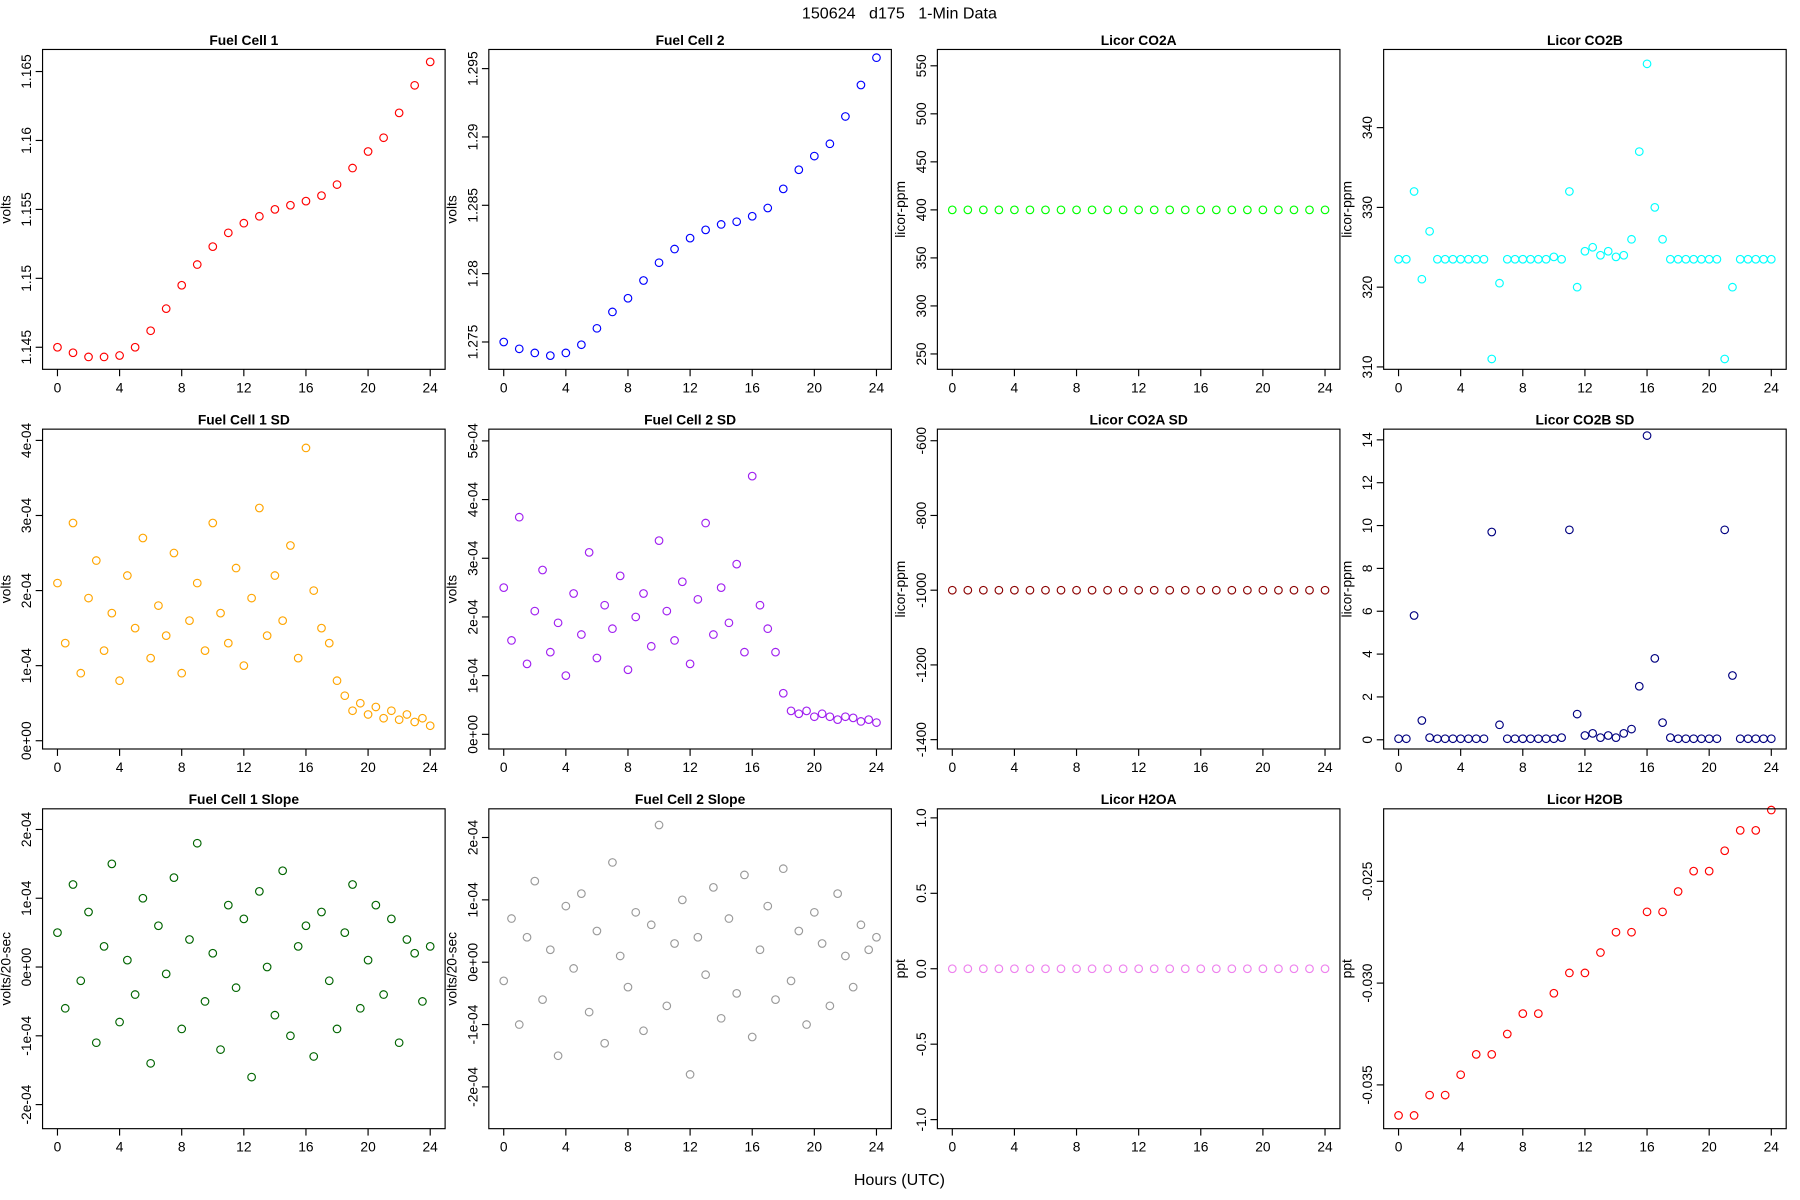  What do you see at coordinates (921, 1119) in the screenshot?
I see `y-tick-label: -1.0` at bounding box center [921, 1119].